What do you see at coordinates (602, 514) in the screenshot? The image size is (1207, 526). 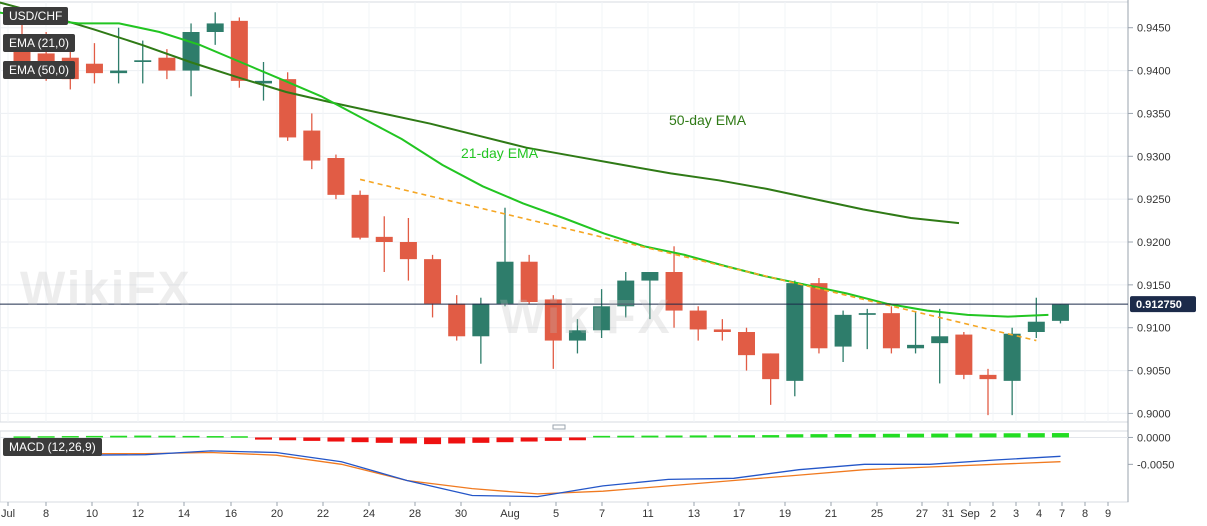 I see `x-tick-label: 7` at bounding box center [602, 514].